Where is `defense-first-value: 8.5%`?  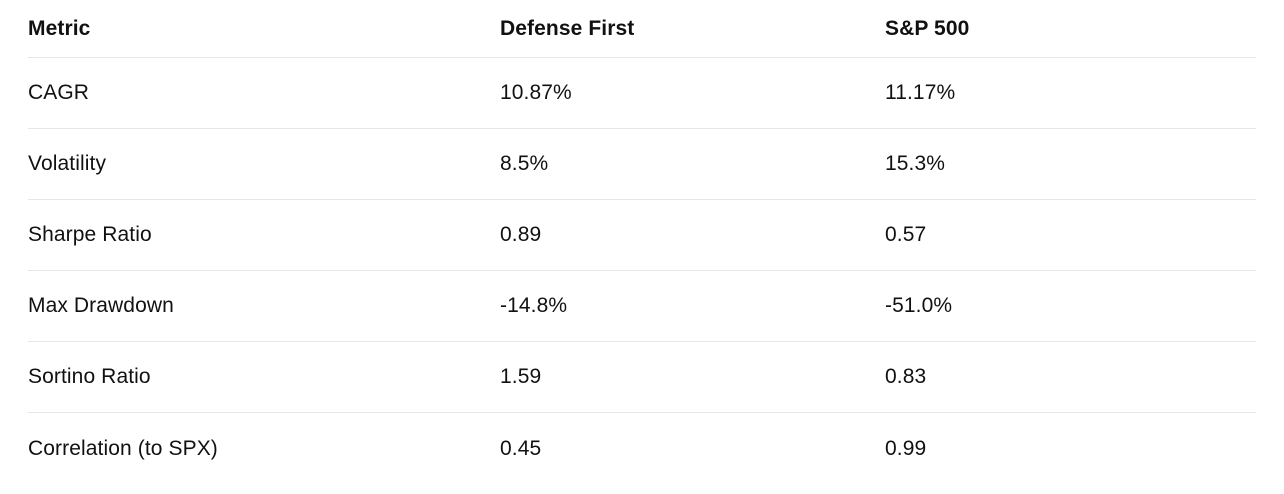
defense-first-value: 8.5% is located at coordinates (524, 163).